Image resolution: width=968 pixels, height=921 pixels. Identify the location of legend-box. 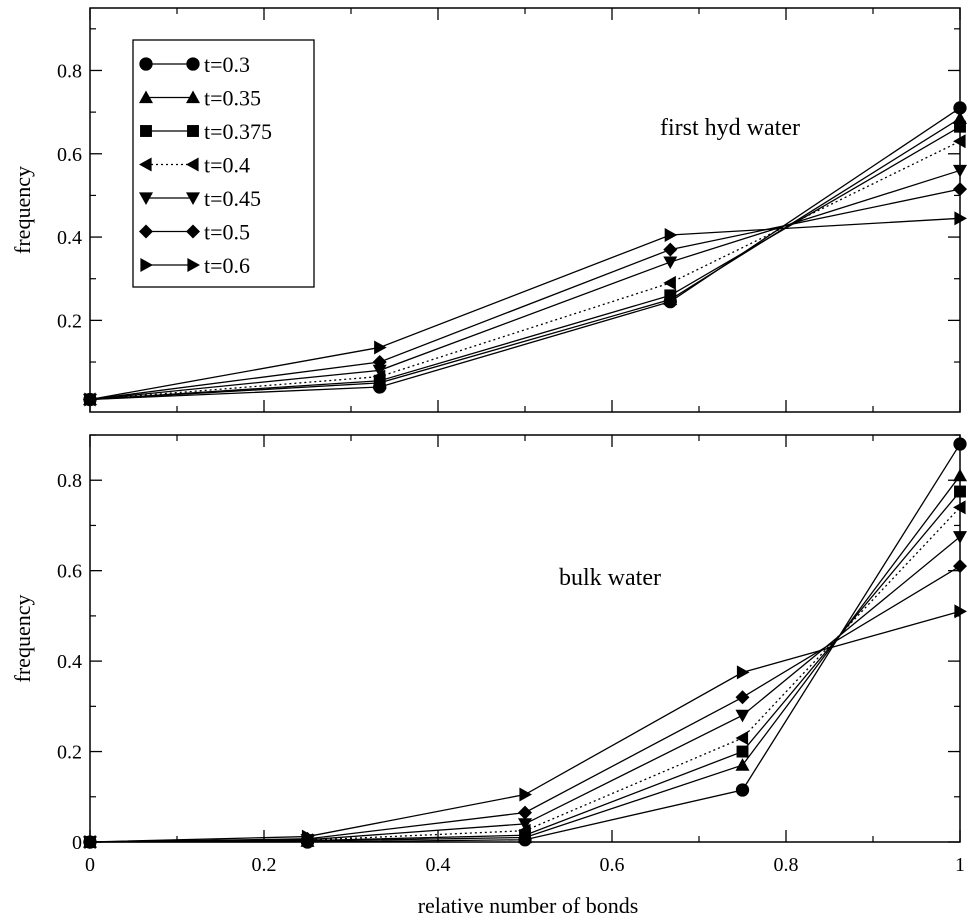
(223, 163).